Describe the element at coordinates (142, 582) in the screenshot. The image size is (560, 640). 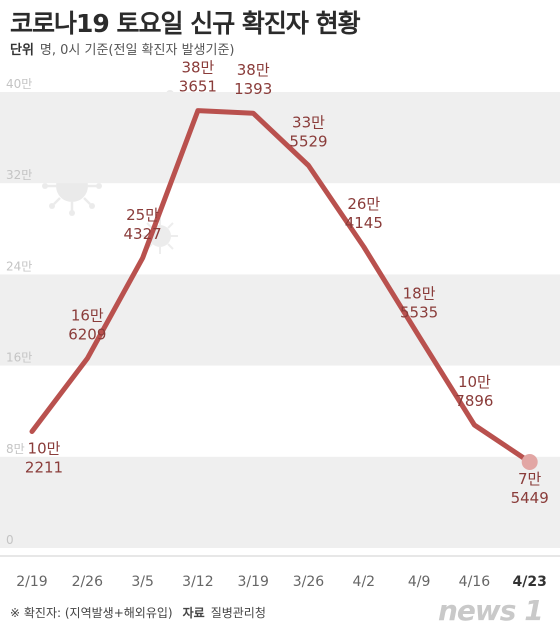
I see `x-tick-label: 3/5` at that location.